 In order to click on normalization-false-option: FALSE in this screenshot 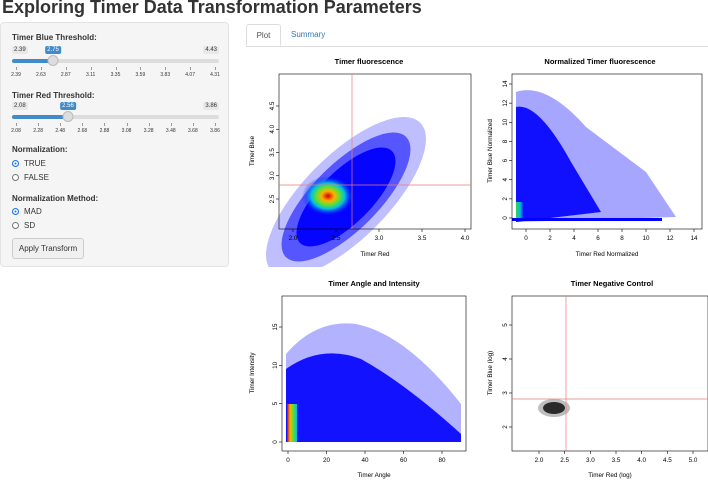, I will do `click(30, 177)`.